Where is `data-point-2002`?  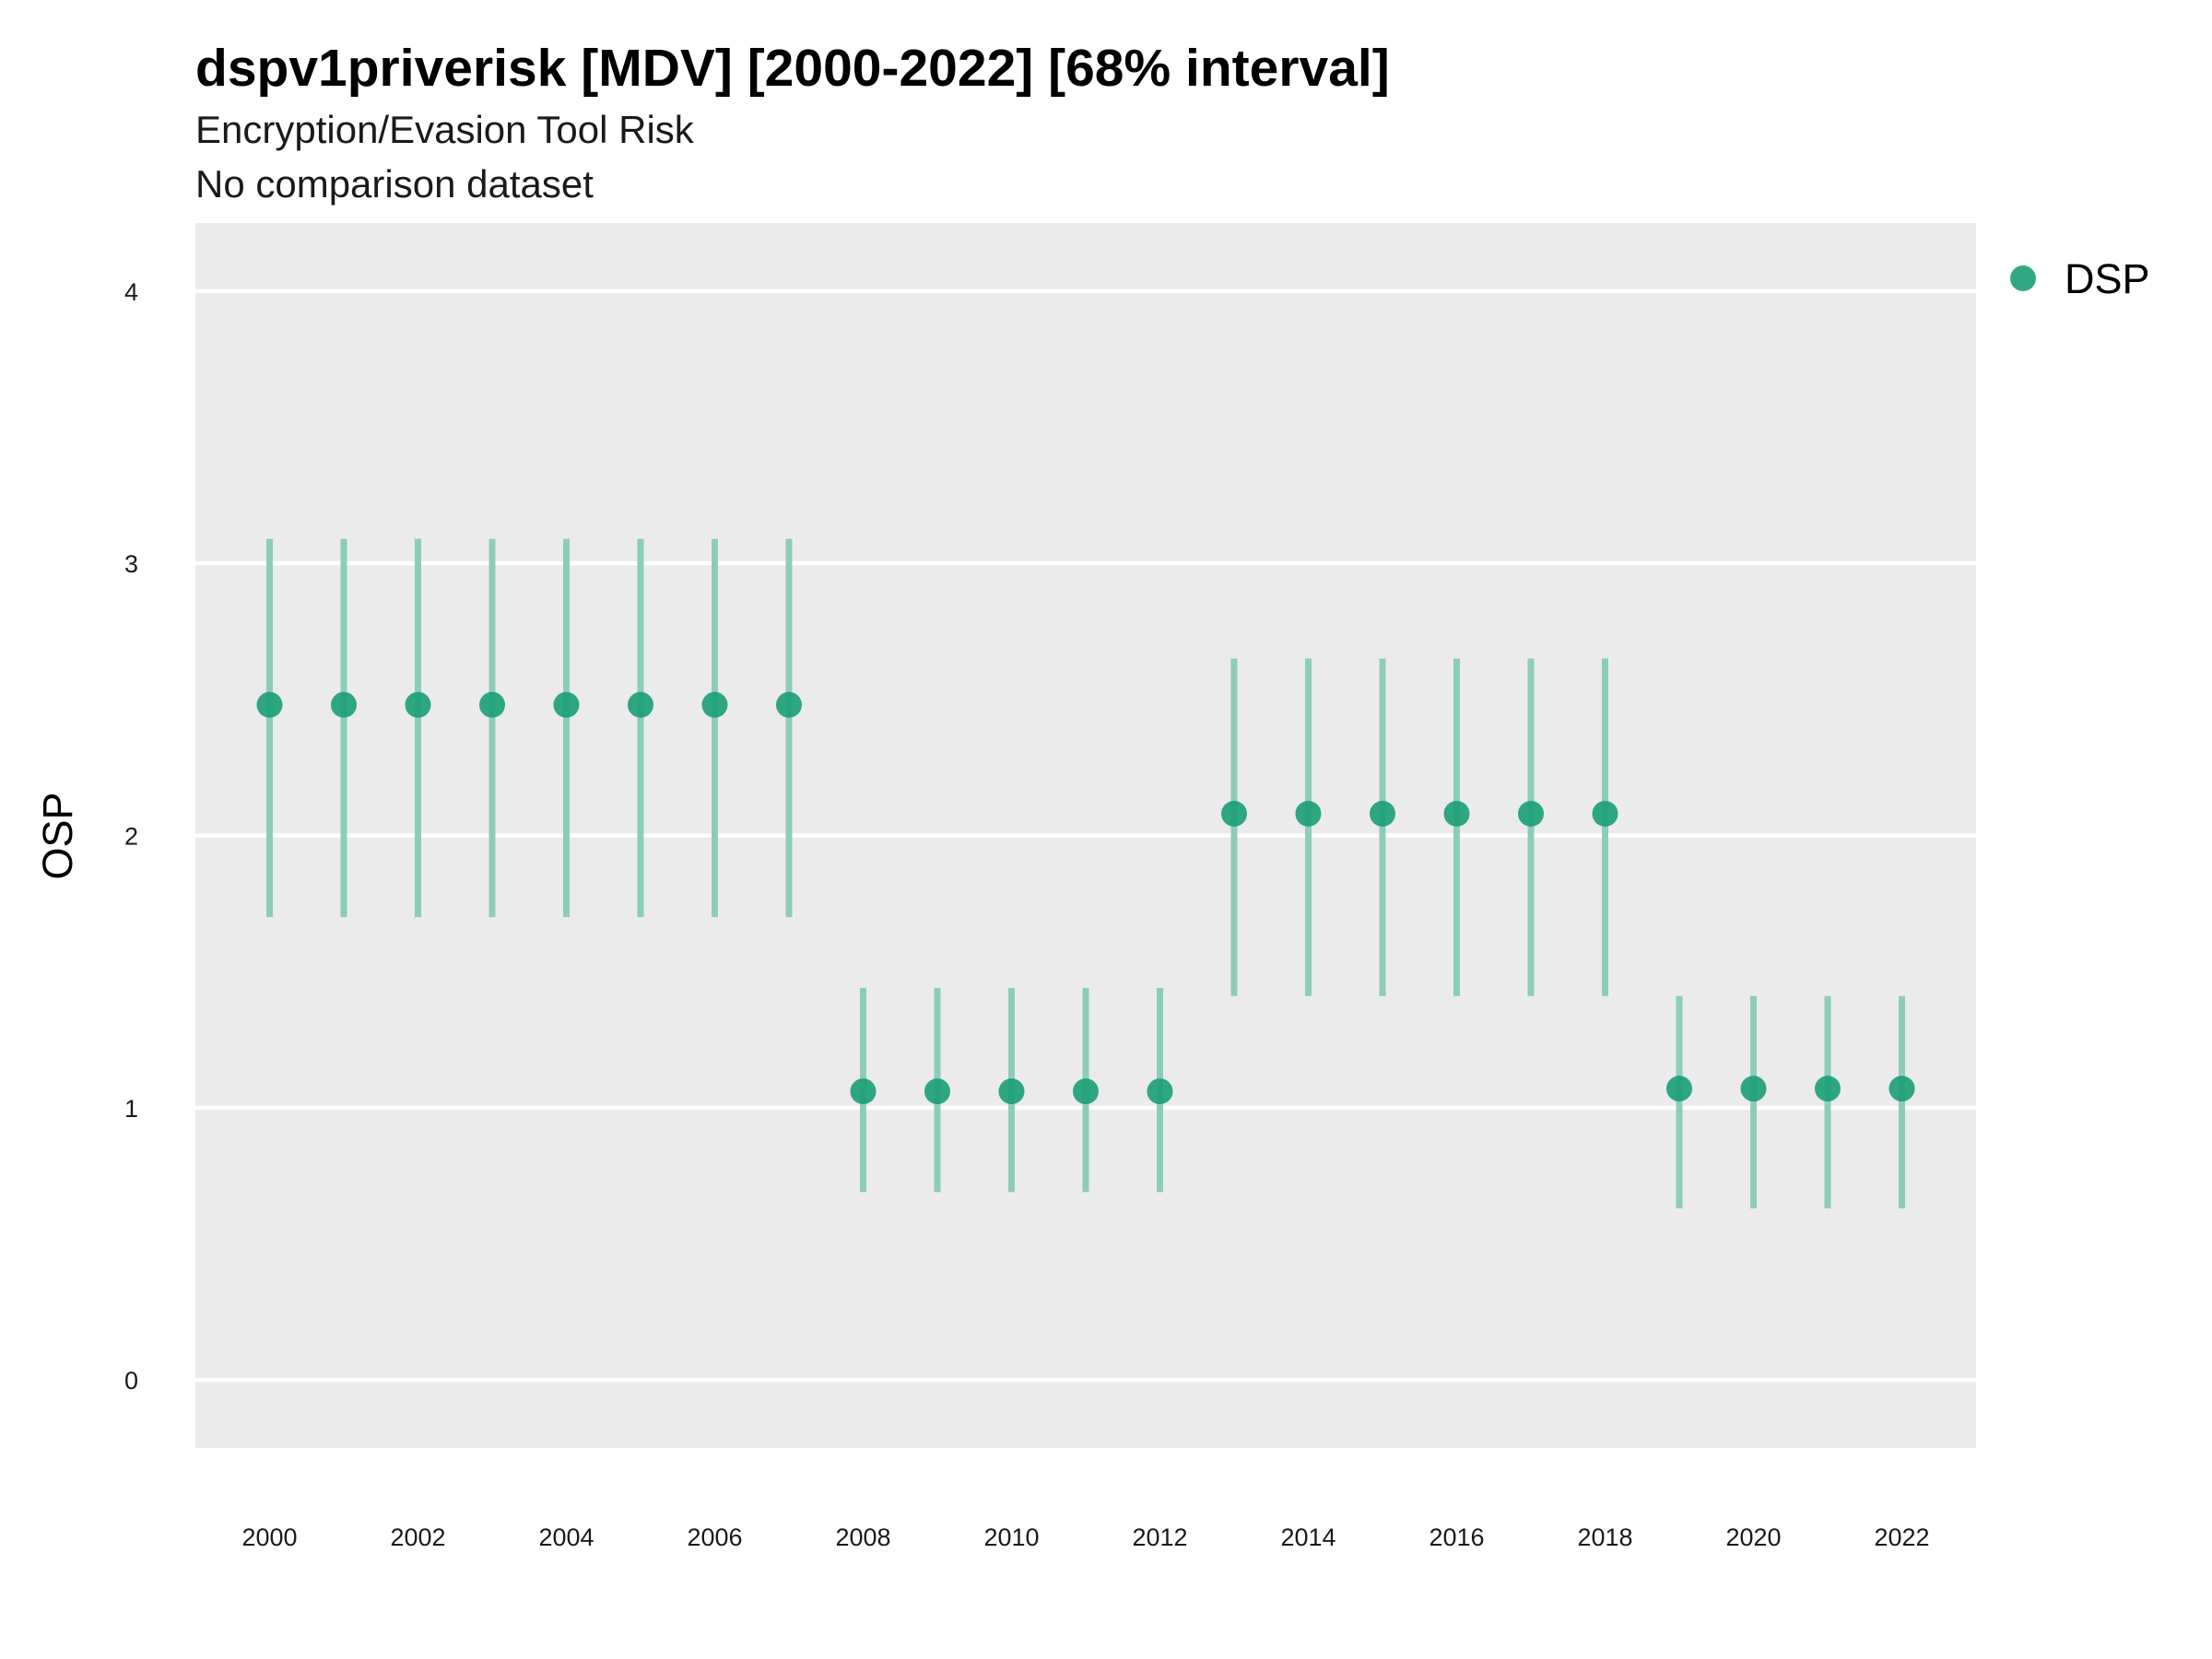
data-point-2002 is located at coordinates (418, 704).